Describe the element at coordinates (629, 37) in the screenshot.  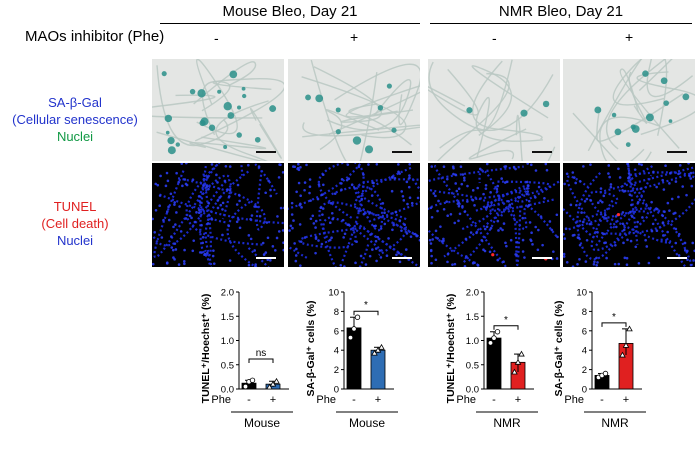
I see `nmr-plus-sign: +` at that location.